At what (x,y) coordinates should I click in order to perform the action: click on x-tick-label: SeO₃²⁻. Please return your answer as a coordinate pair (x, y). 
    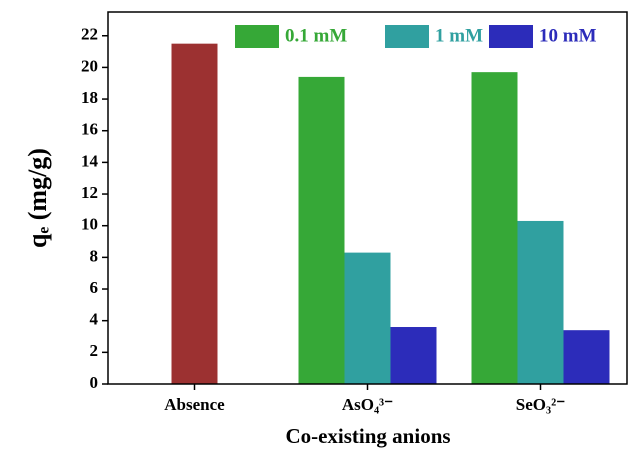
    Looking at the image, I should click on (540, 404).